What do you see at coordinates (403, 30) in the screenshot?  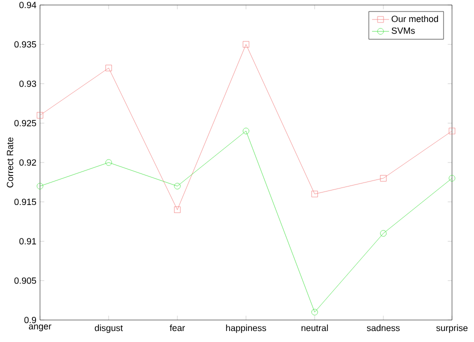 I see `legend-label: SVMs` at bounding box center [403, 30].